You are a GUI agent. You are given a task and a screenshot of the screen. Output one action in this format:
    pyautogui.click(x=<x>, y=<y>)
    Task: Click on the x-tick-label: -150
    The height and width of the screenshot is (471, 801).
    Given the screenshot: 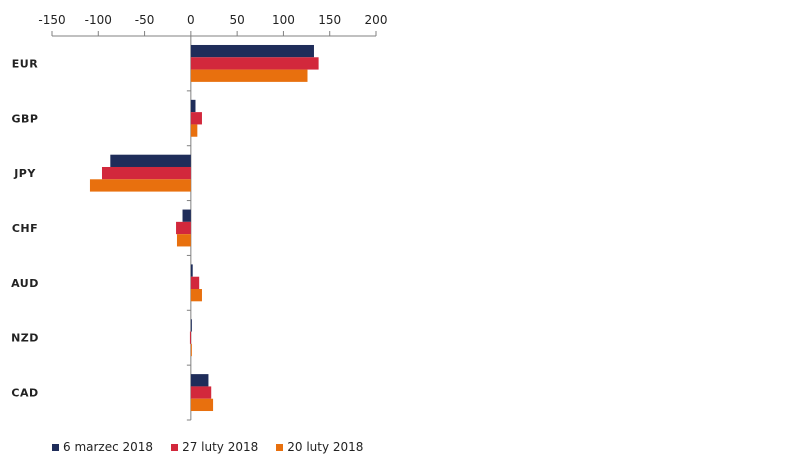 What is the action you would take?
    pyautogui.click(x=51, y=20)
    